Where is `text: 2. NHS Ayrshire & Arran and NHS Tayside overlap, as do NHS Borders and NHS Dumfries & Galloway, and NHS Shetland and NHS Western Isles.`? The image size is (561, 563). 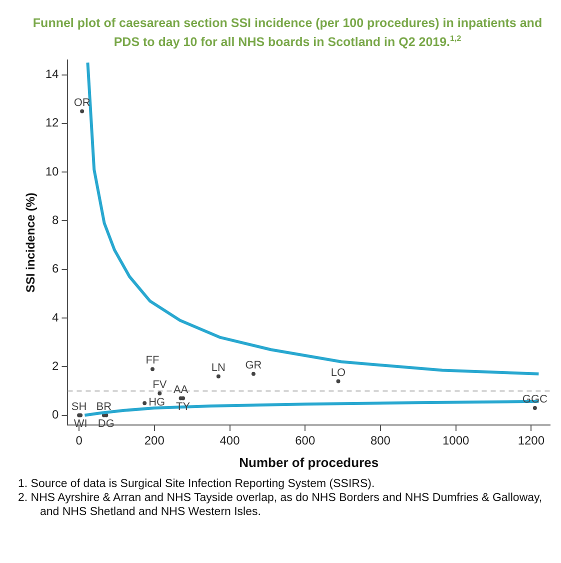 text: 2. NHS Ayrshire & Arran and NHS Tayside overlap, as do NHS Borders and NHS Dumfries & Galloway, and NHS Shetland and NHS Western Isles. is located at coordinates (281, 505).